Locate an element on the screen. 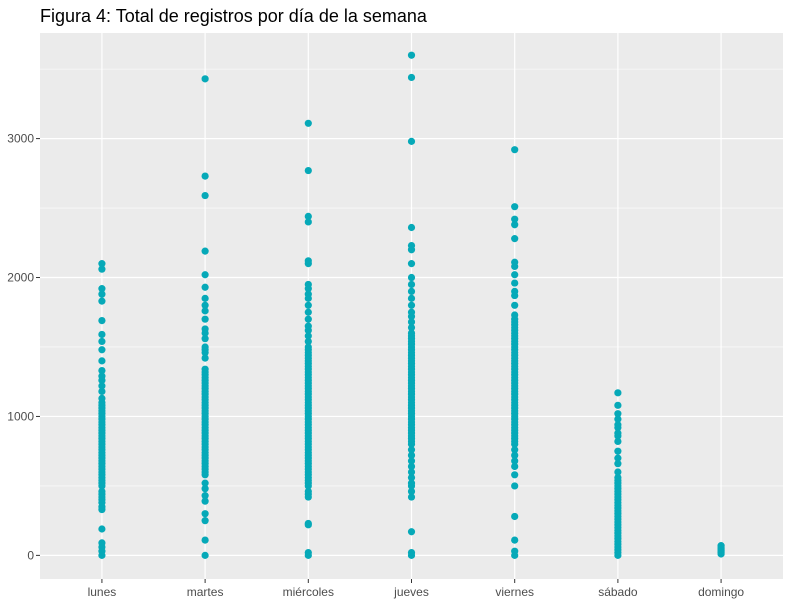 The width and height of the screenshot is (790, 605). x-tick-label: martes is located at coordinates (205, 592).